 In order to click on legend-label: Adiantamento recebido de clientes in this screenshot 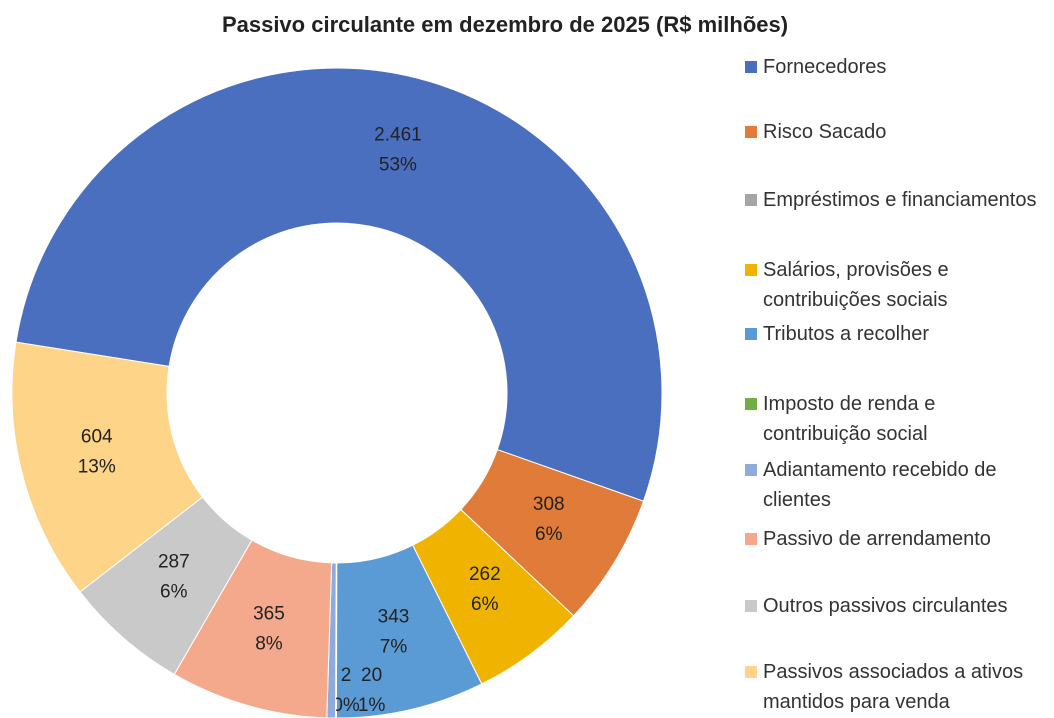, I will do `click(880, 485)`.